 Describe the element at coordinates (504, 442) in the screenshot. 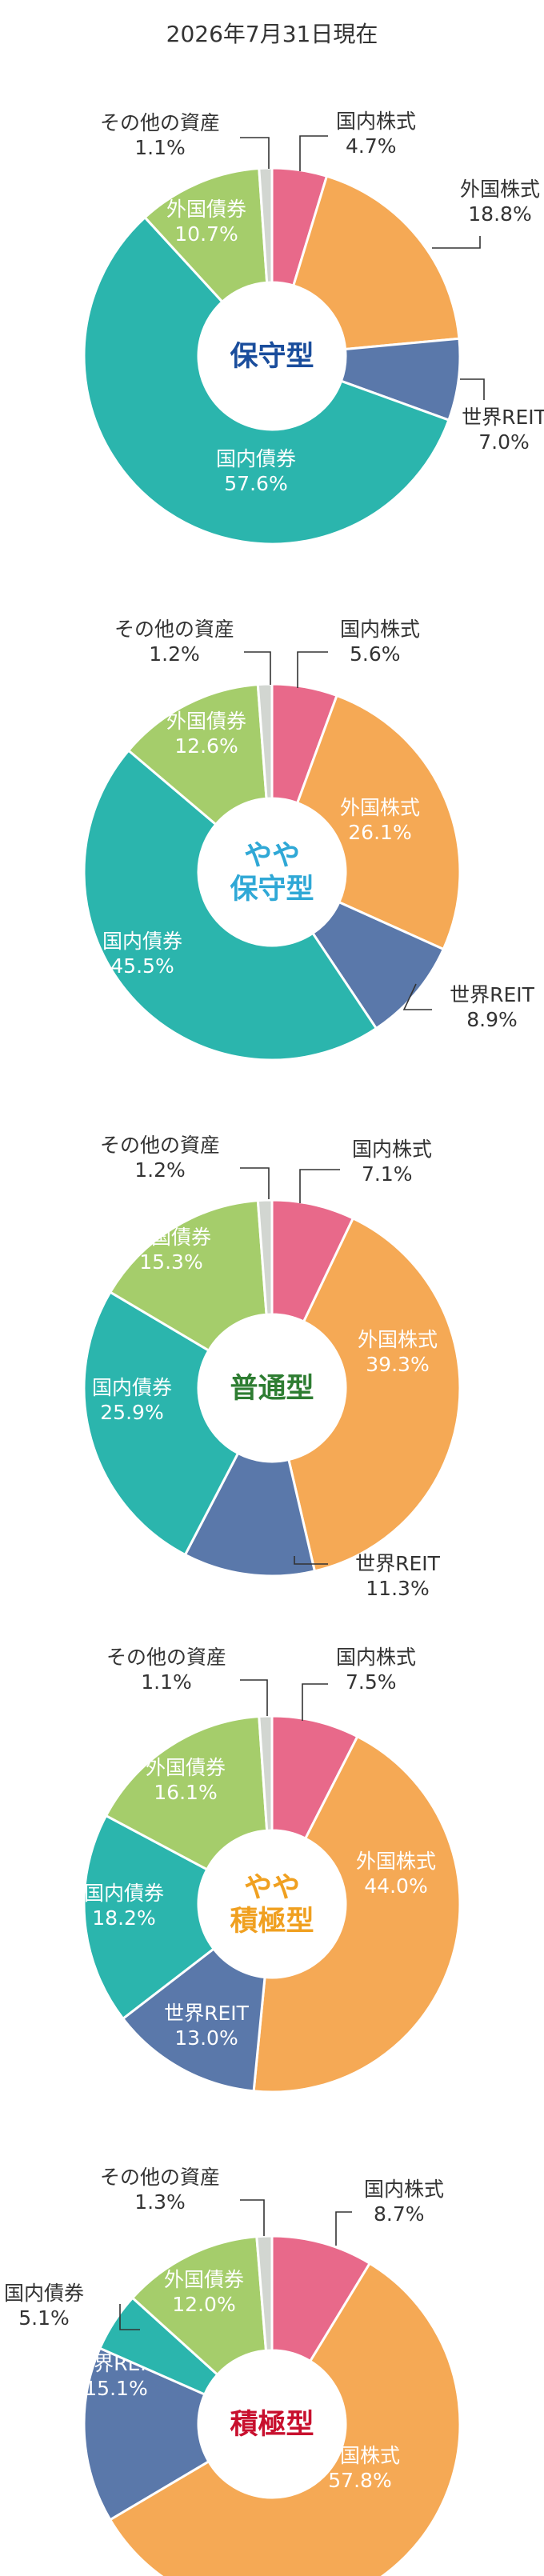

I see `slice-value-label: 7.0%` at that location.